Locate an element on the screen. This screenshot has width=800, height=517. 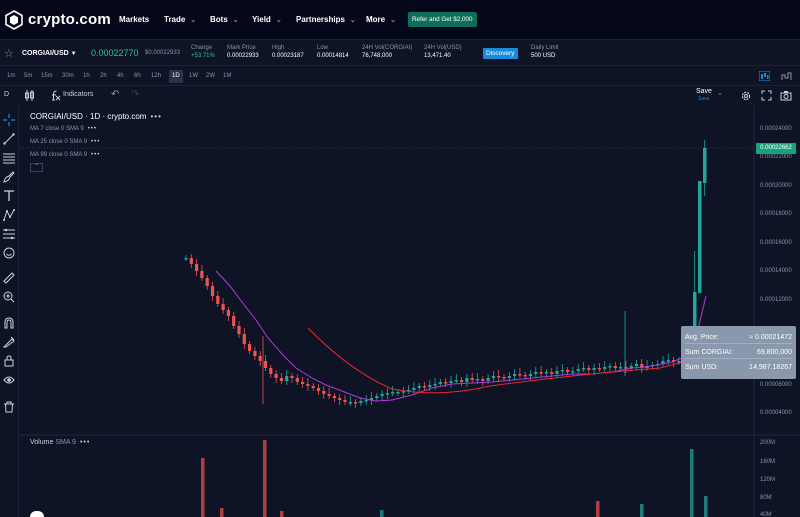
nav-item-label: Markets is located at coordinates (134, 19).